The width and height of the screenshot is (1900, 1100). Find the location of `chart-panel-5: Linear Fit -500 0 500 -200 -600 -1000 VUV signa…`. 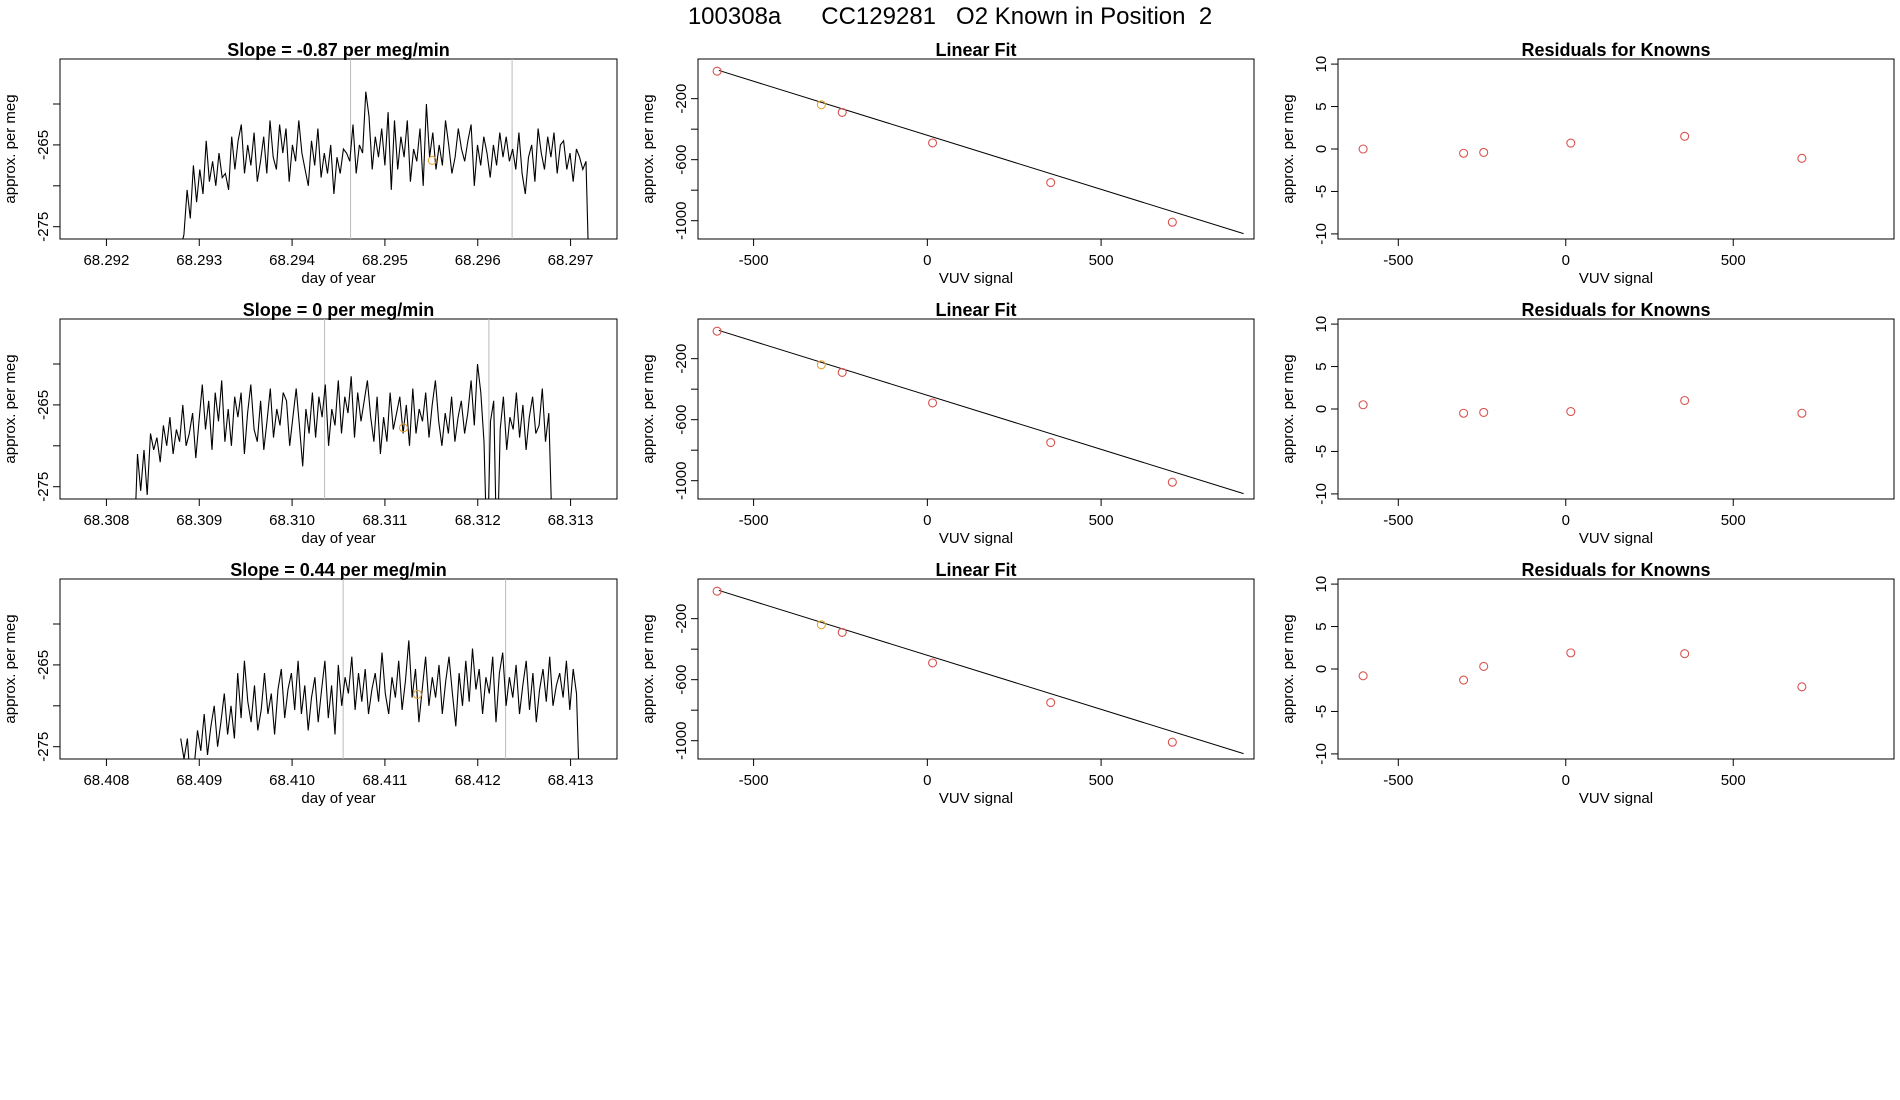

chart-panel-5: Linear Fit -500 0 500 -200 -600 -1000 VUV signa… is located at coordinates (947, 423).